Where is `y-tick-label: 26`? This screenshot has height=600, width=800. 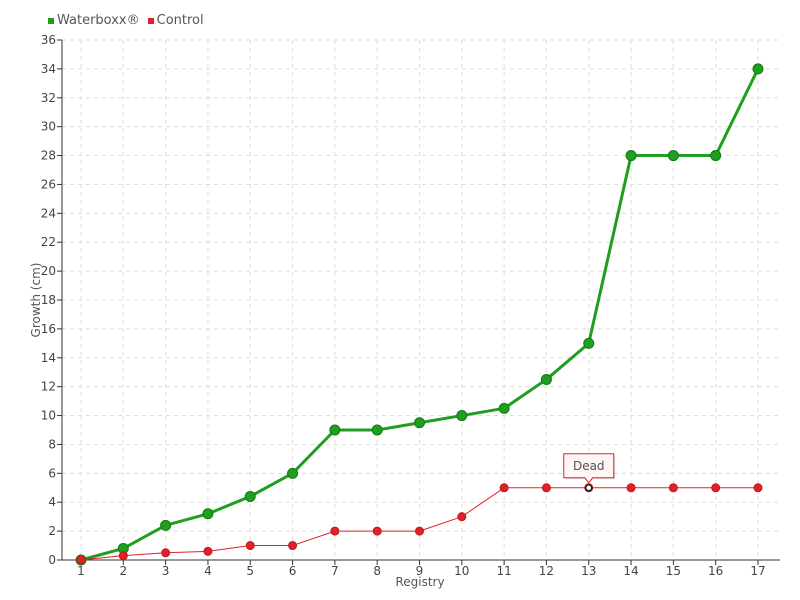 y-tick-label: 26 is located at coordinates (48, 184).